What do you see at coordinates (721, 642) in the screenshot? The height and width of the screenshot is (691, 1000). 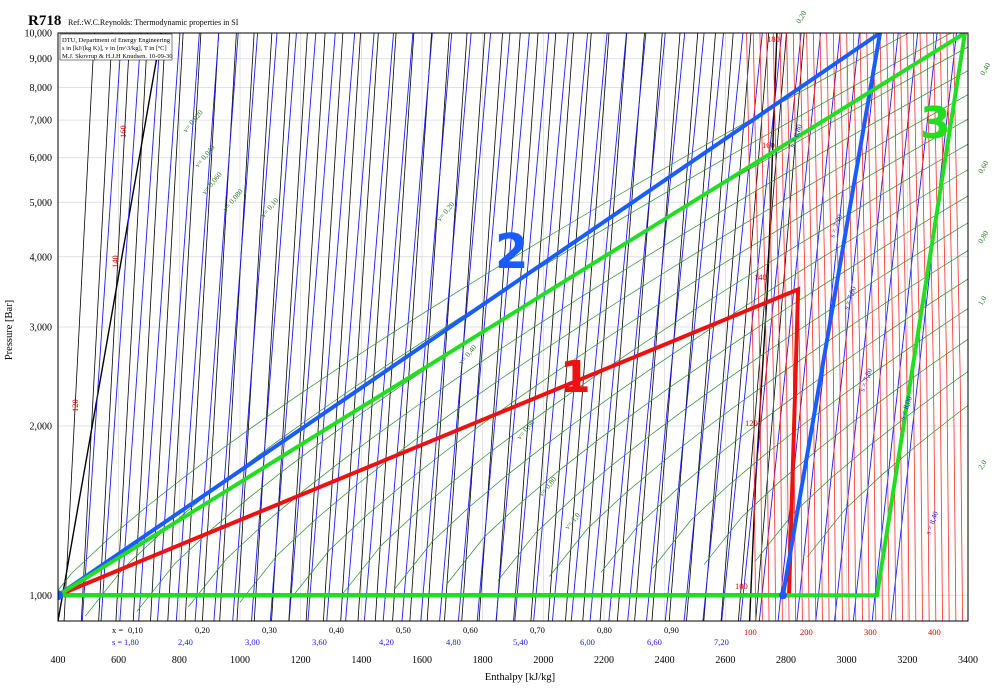 I see `entropy-label: 7,20` at bounding box center [721, 642].